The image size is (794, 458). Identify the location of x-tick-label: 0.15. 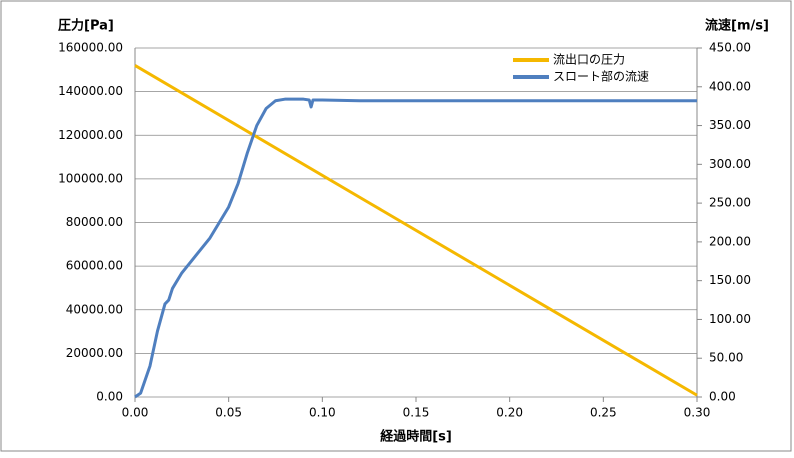
(416, 413).